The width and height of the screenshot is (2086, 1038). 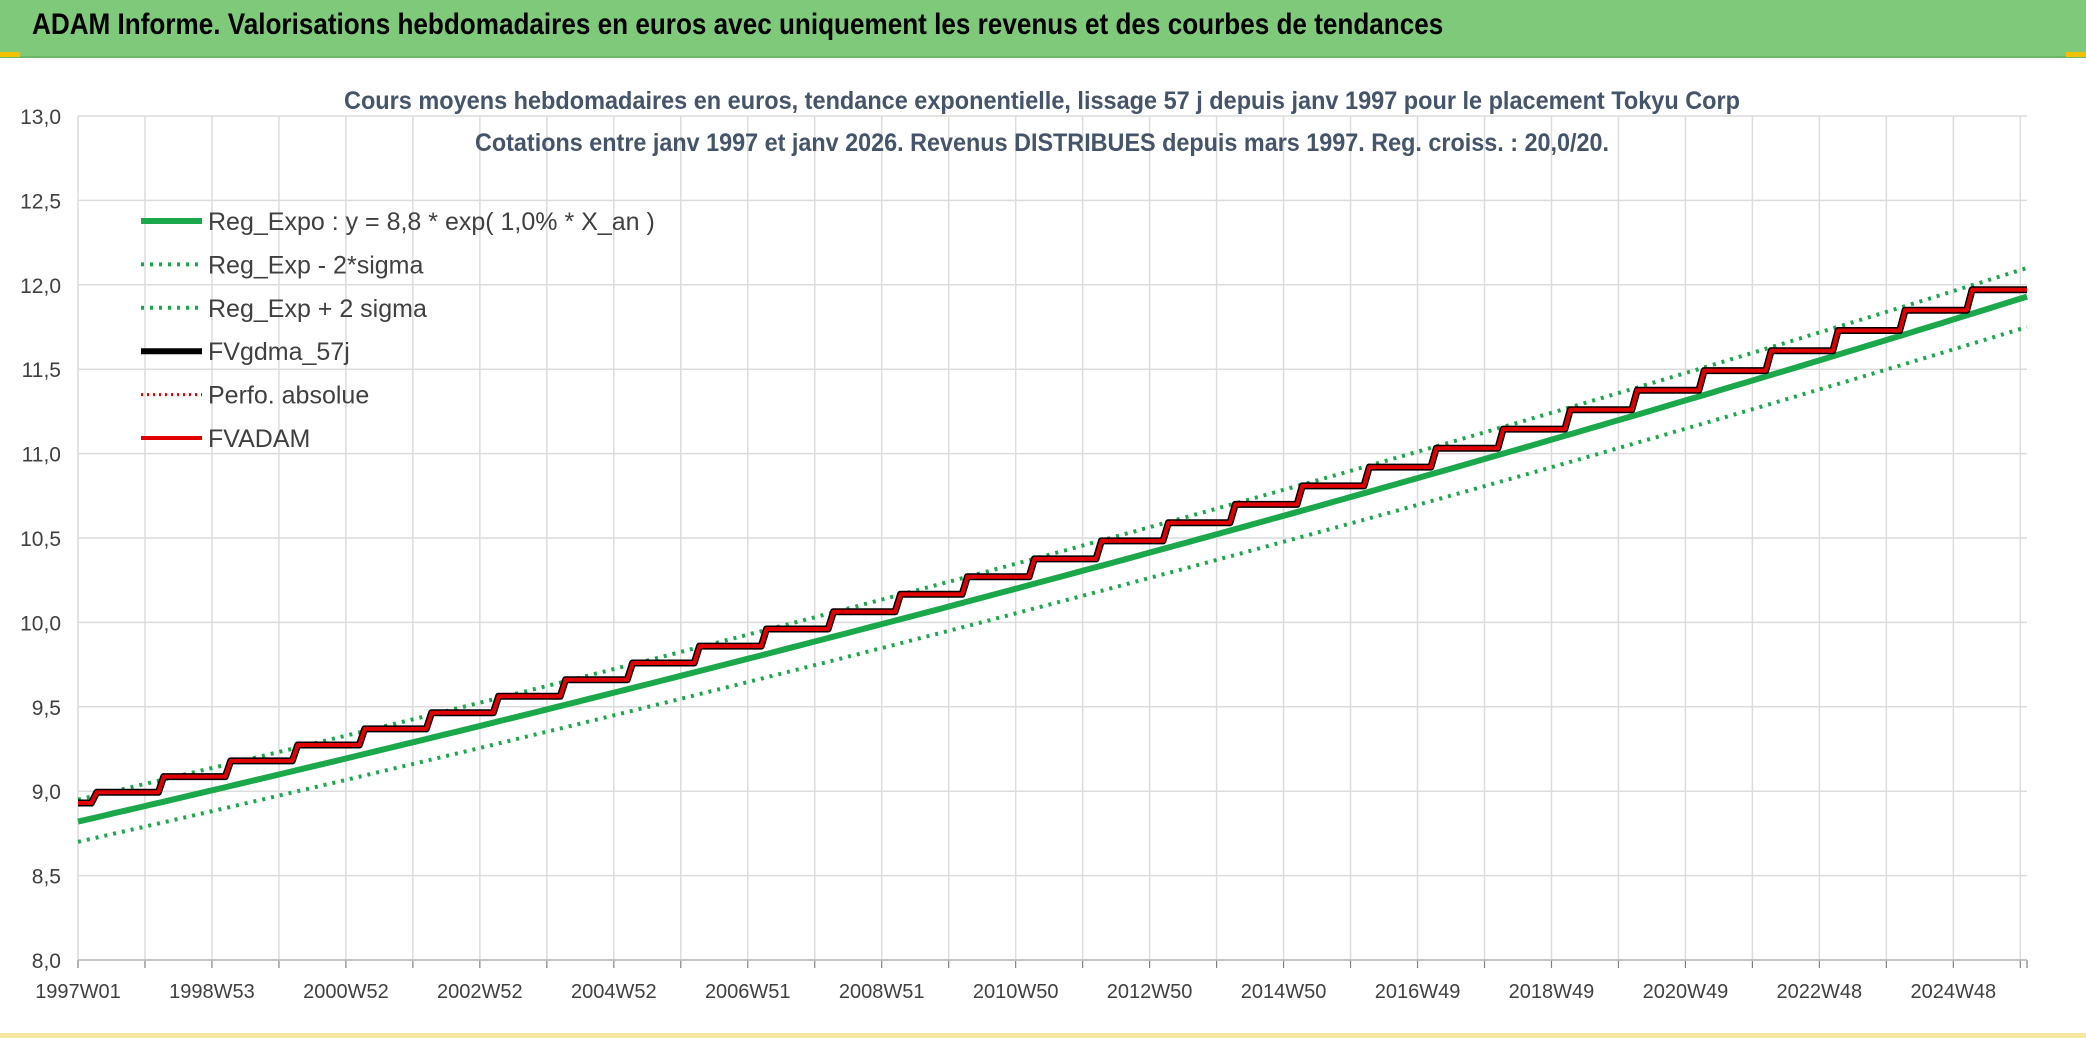 What do you see at coordinates (1150, 992) in the screenshot?
I see `x-tick-label: 2012W50` at bounding box center [1150, 992].